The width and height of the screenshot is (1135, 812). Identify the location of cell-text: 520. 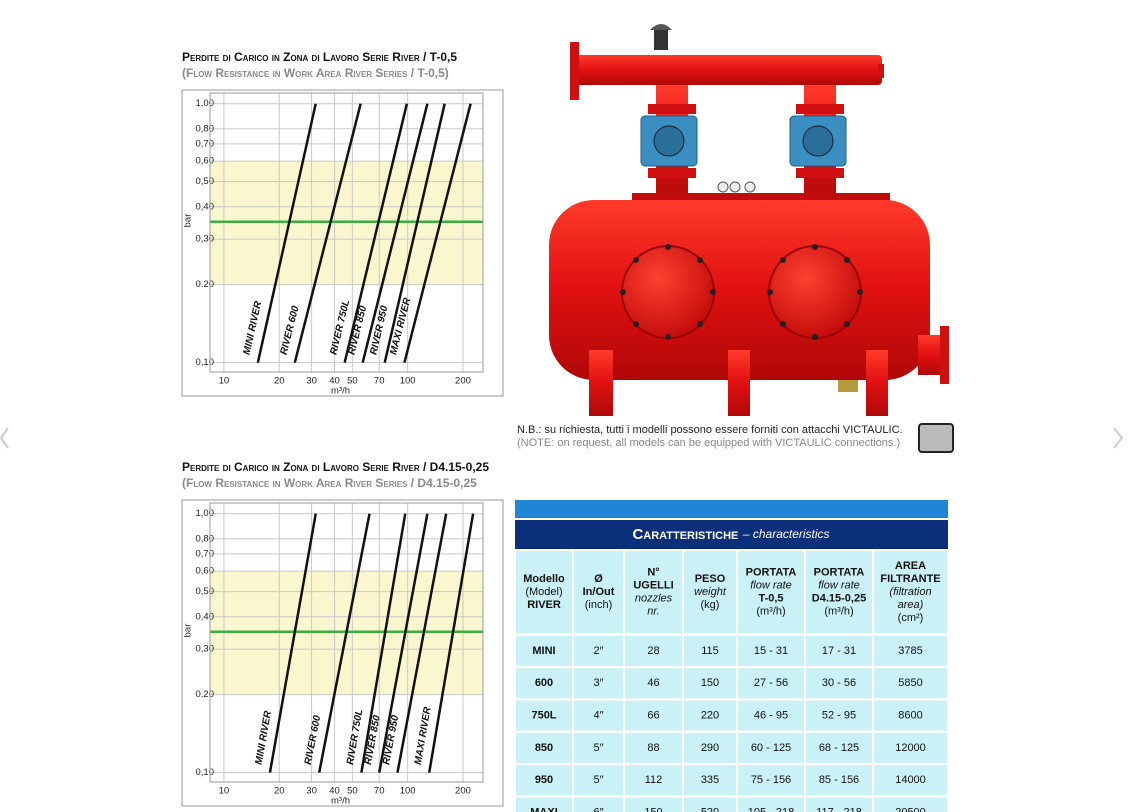
(710, 809).